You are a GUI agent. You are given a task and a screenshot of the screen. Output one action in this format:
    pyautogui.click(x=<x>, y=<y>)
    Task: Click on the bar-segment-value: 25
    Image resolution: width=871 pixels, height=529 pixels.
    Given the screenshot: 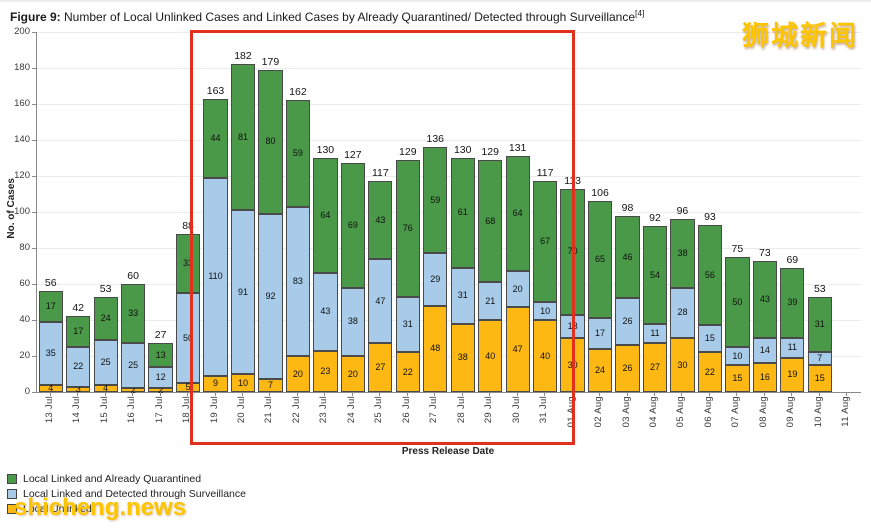 What is the action you would take?
    pyautogui.click(x=133, y=365)
    